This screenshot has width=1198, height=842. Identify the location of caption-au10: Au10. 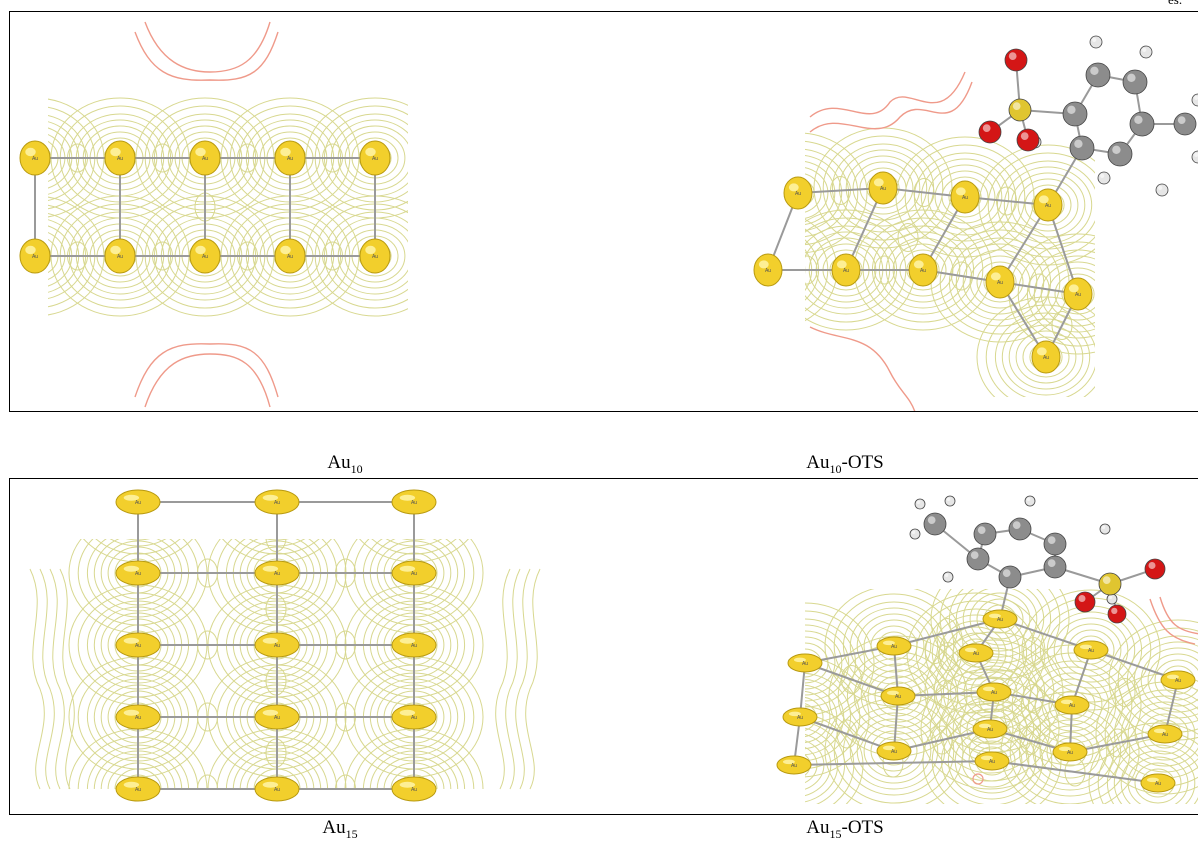
(345, 464).